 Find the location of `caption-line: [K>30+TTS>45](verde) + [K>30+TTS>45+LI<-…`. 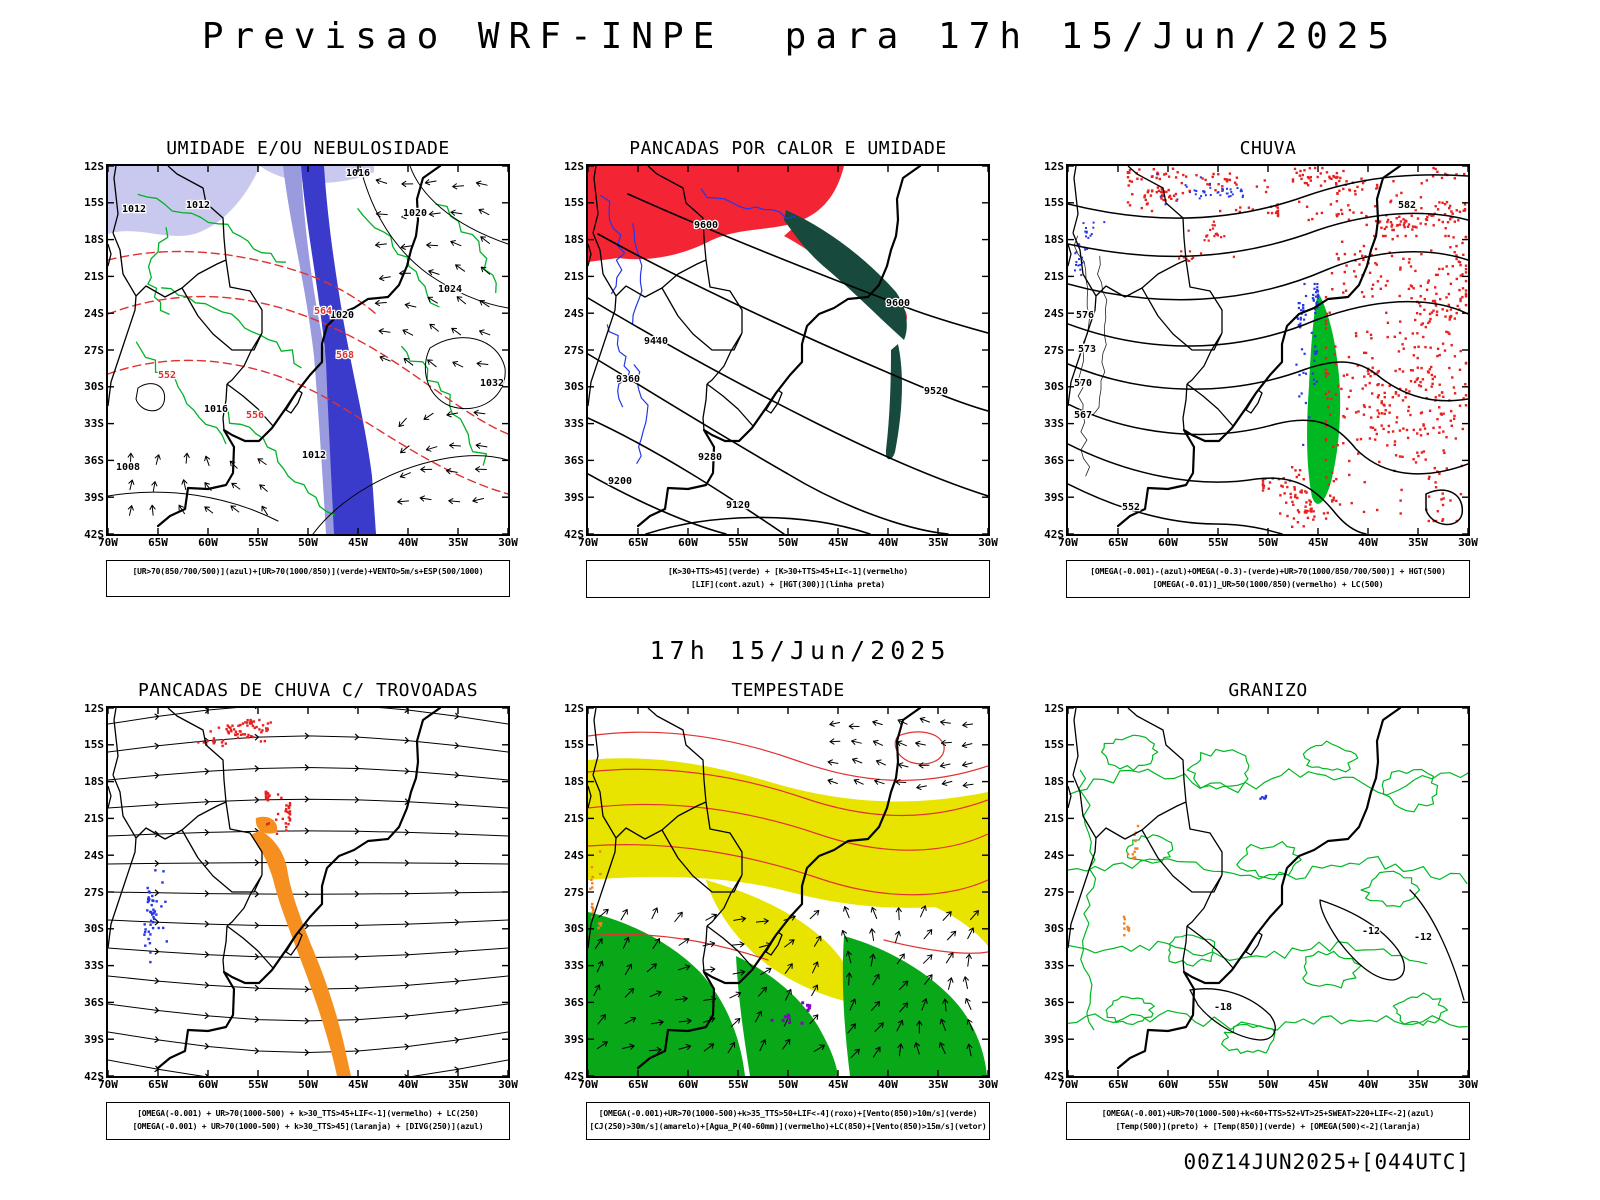

caption-line: [K>30+TTS>45](verde) + [K>30+TTS>45+LI<-… is located at coordinates (788, 571).